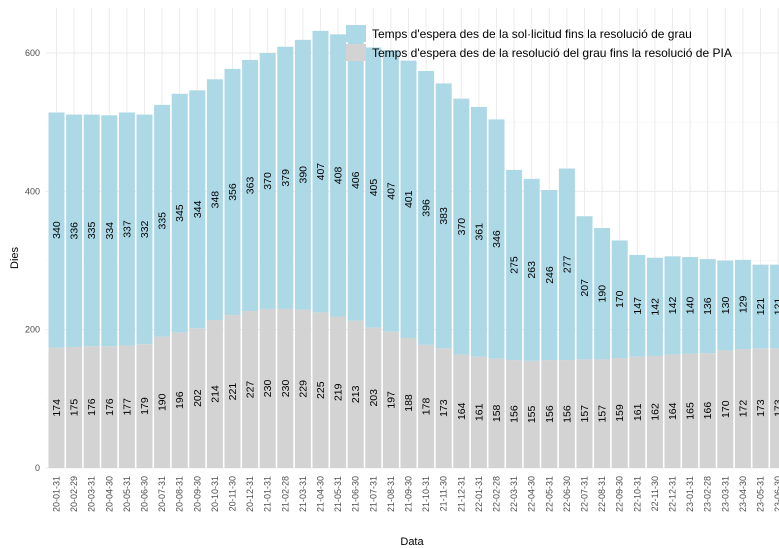  Describe the element at coordinates (374, 398) in the screenshot. I see `bar-value-label: 203` at that location.